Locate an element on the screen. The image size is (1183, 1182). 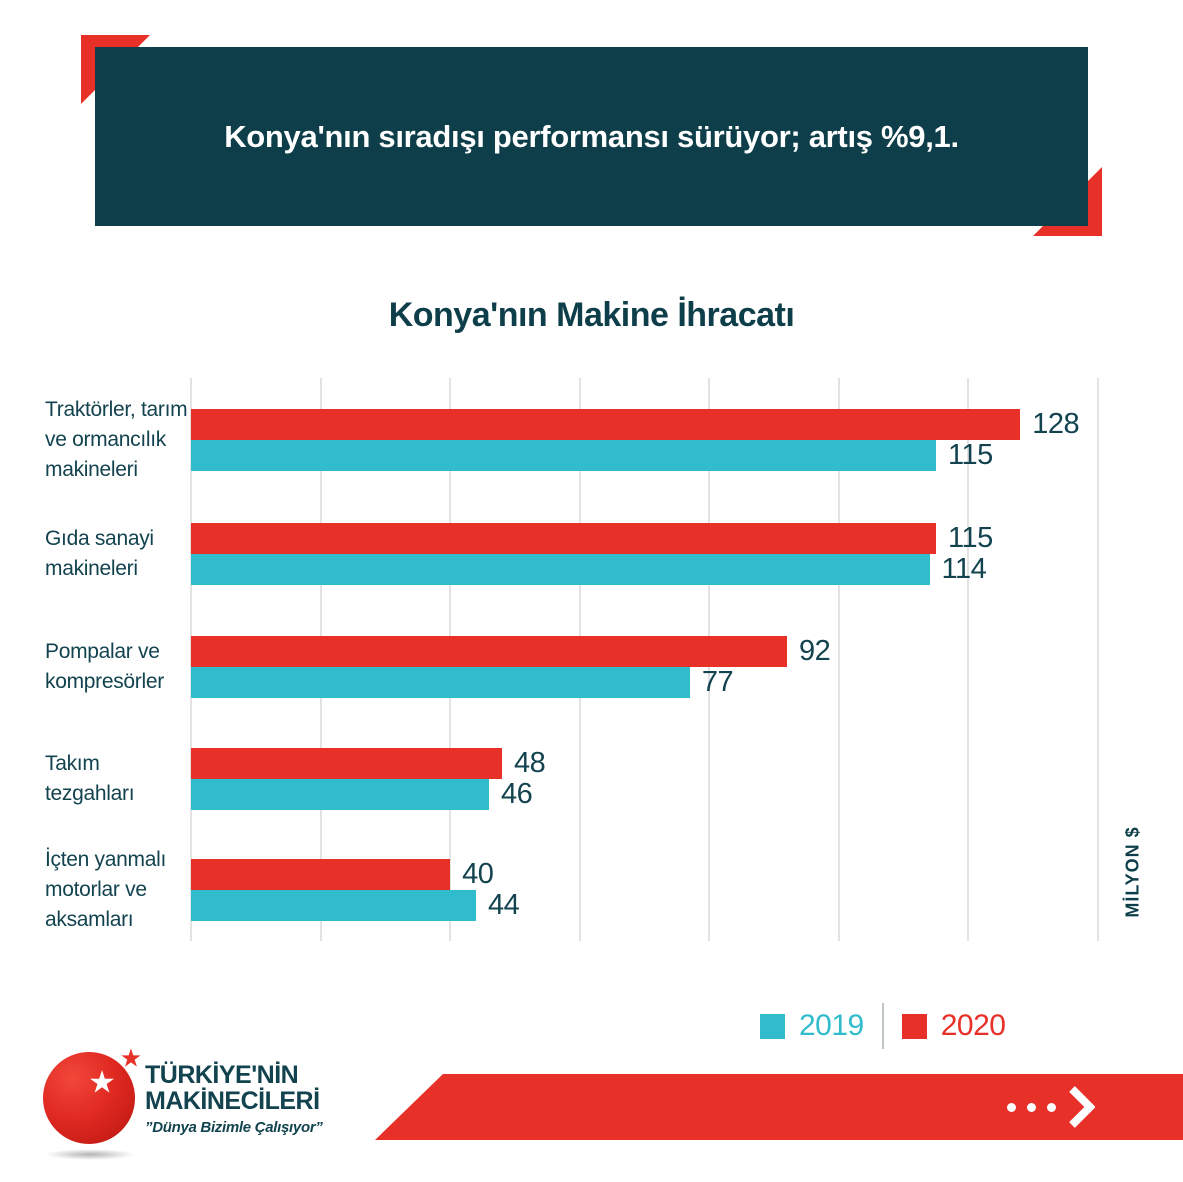
bar-row: 40 is located at coordinates (644, 874).